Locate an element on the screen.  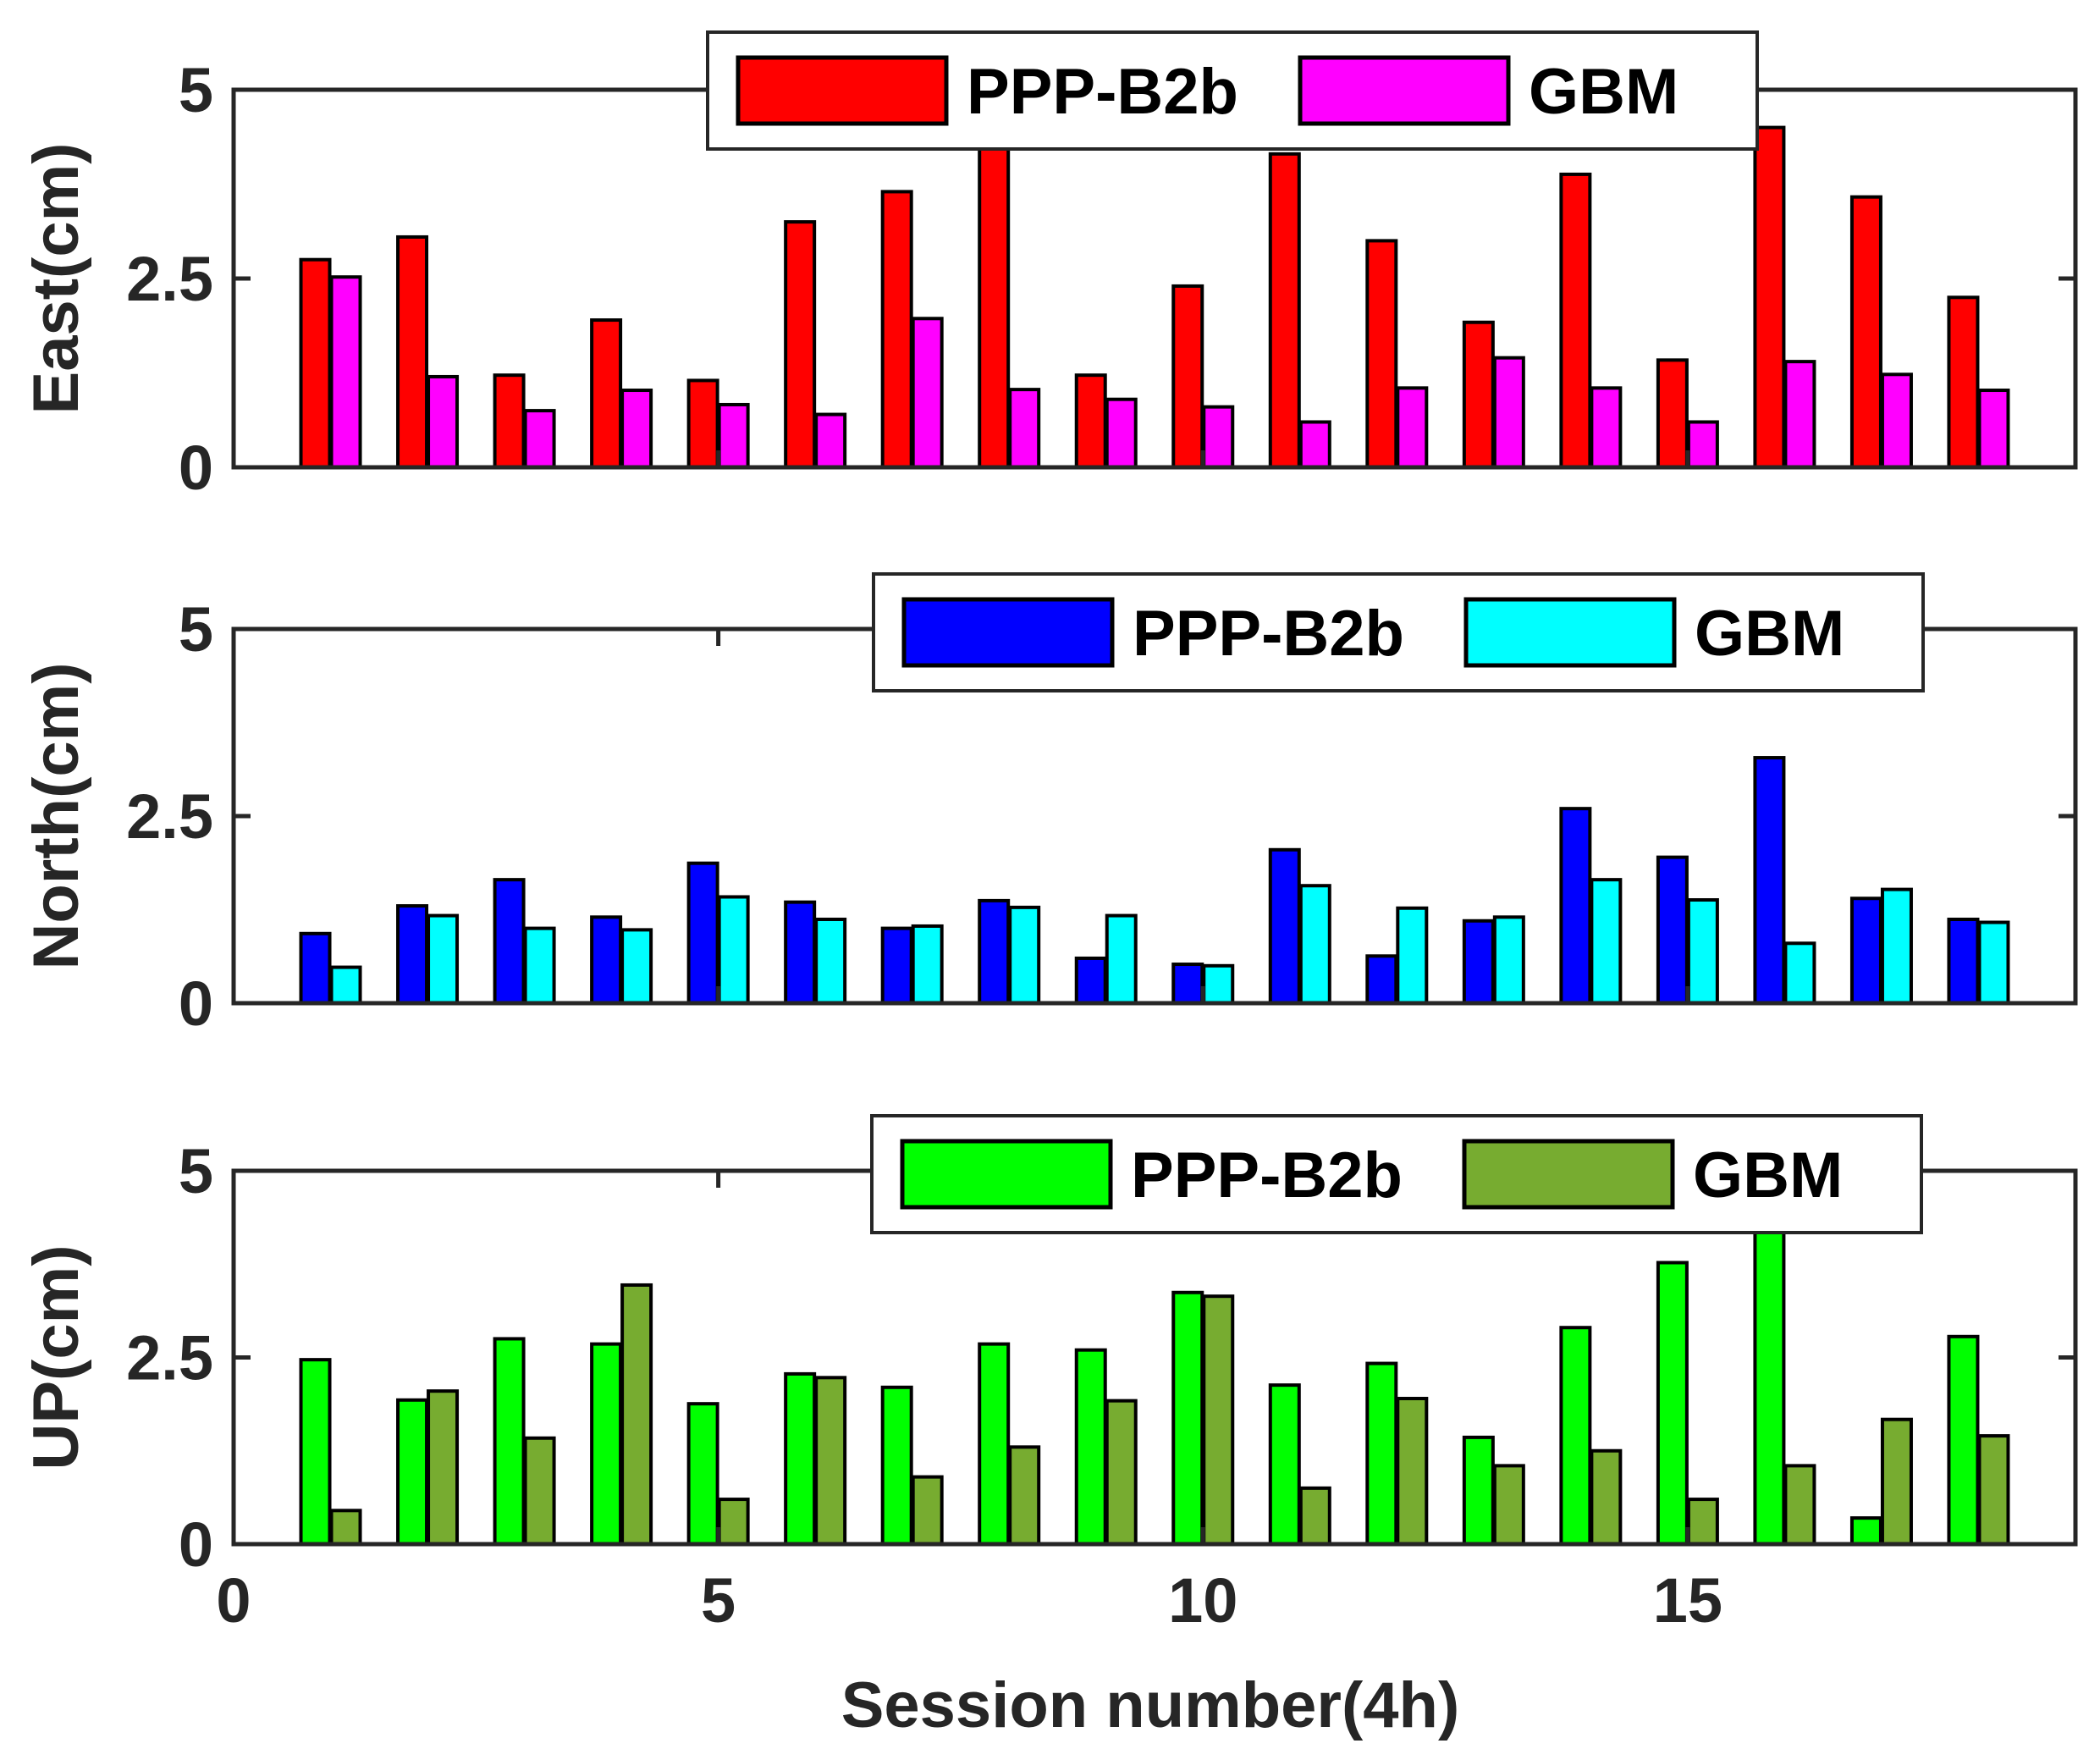
y-axis-label-north: North(cm) is located at coordinates (56, 815).